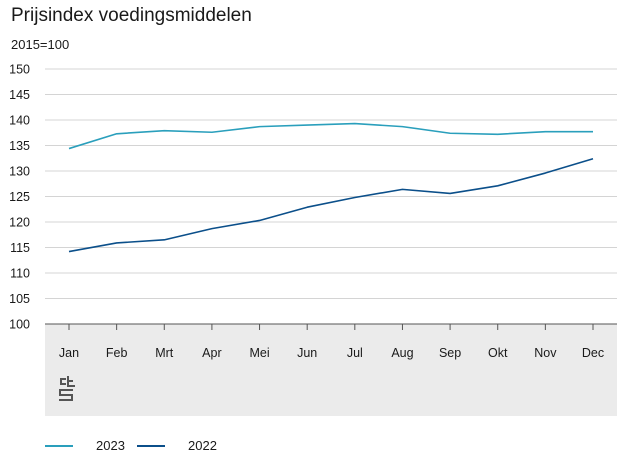 Image resolution: width=627 pixels, height=470 pixels. Describe the element at coordinates (259, 353) in the screenshot. I see `x-tick-label: Mei` at that location.